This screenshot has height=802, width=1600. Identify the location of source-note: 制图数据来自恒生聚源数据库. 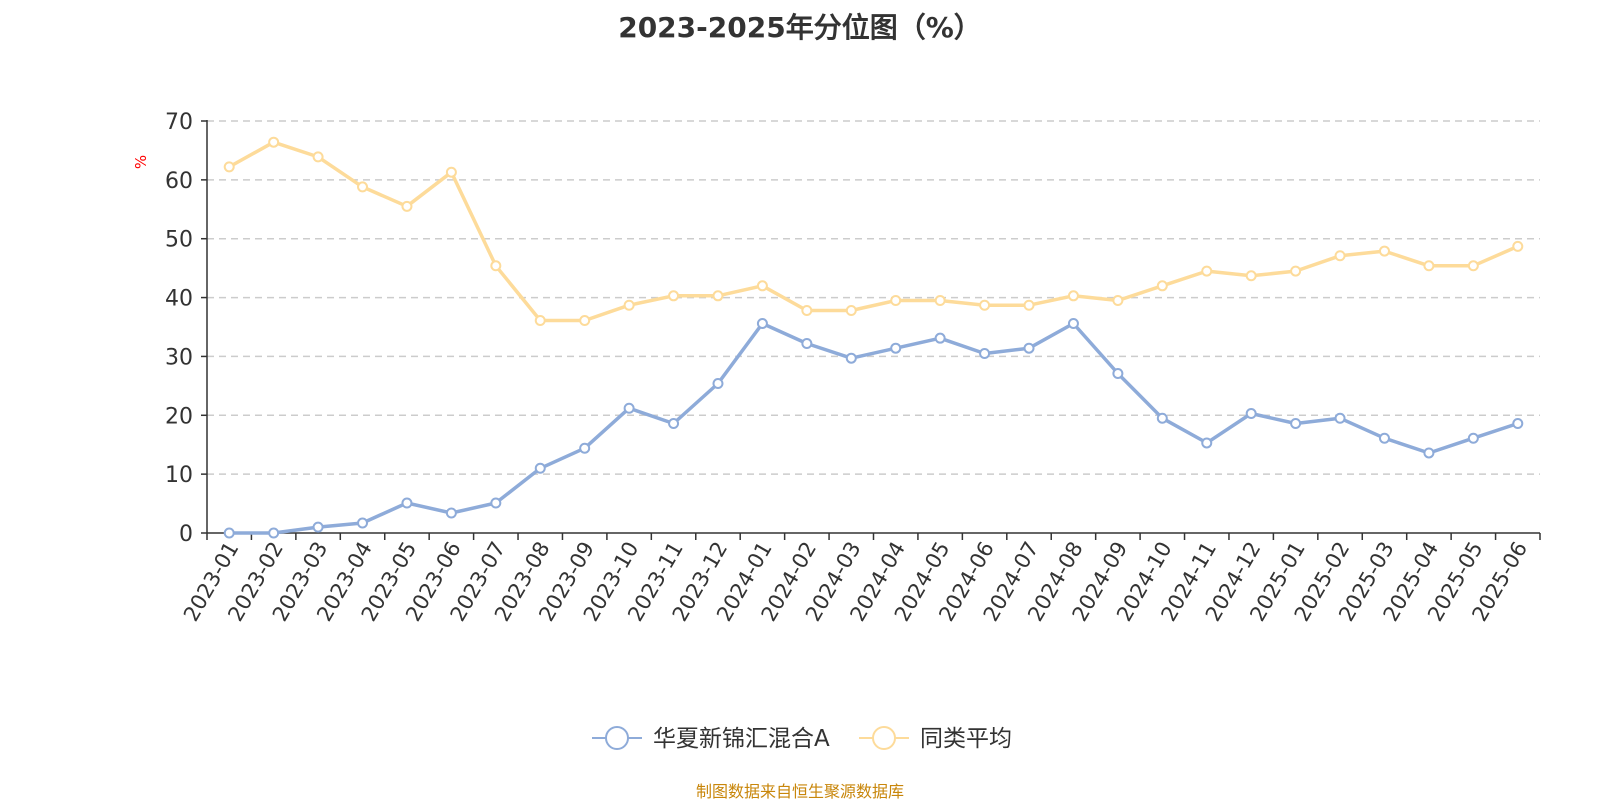
(799, 791).